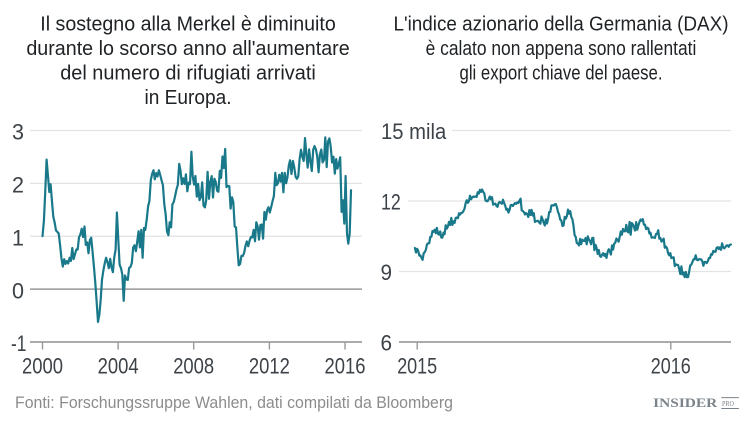 The height and width of the screenshot is (429, 750). Describe the element at coordinates (18, 237) in the screenshot. I see `svg-text: 1` at that location.